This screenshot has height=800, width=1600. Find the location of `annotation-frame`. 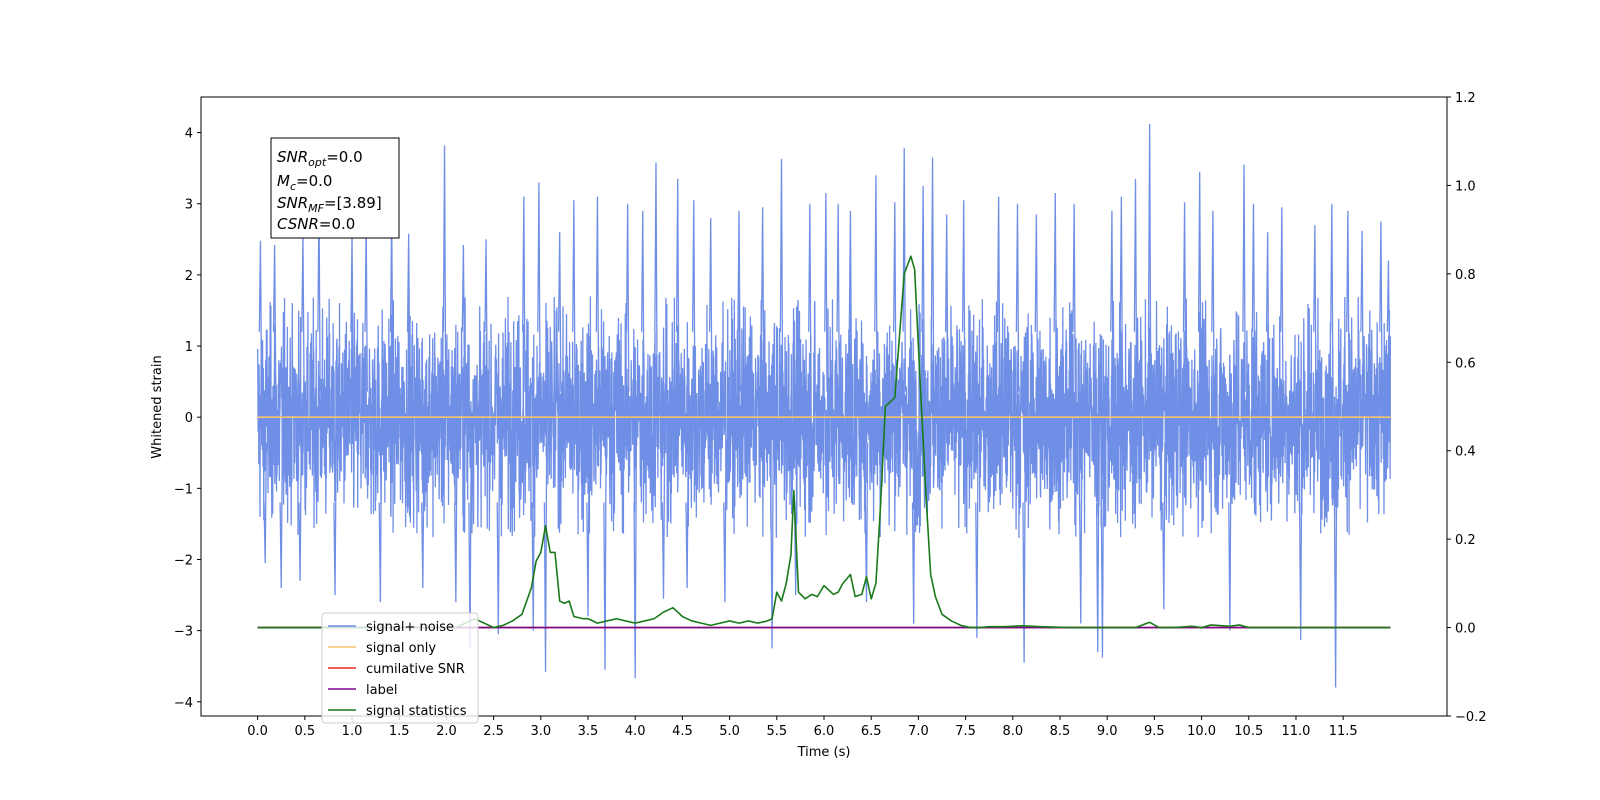

annotation-frame is located at coordinates (335, 188).